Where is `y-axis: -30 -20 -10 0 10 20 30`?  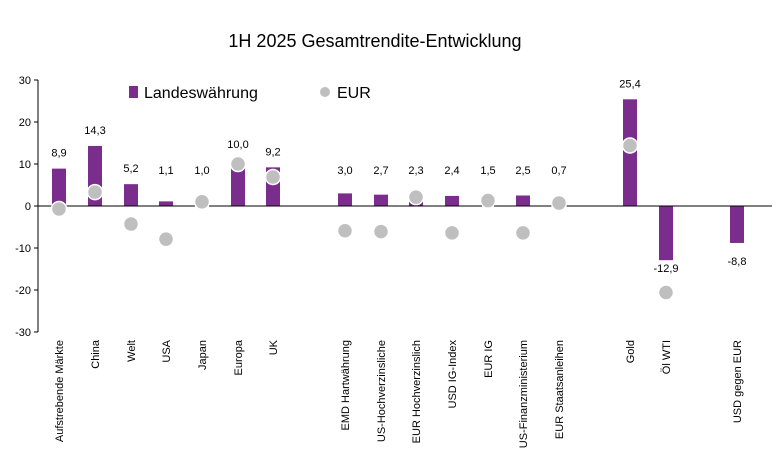 y-axis: -30 -20 -10 0 10 20 30 is located at coordinates (27, 207).